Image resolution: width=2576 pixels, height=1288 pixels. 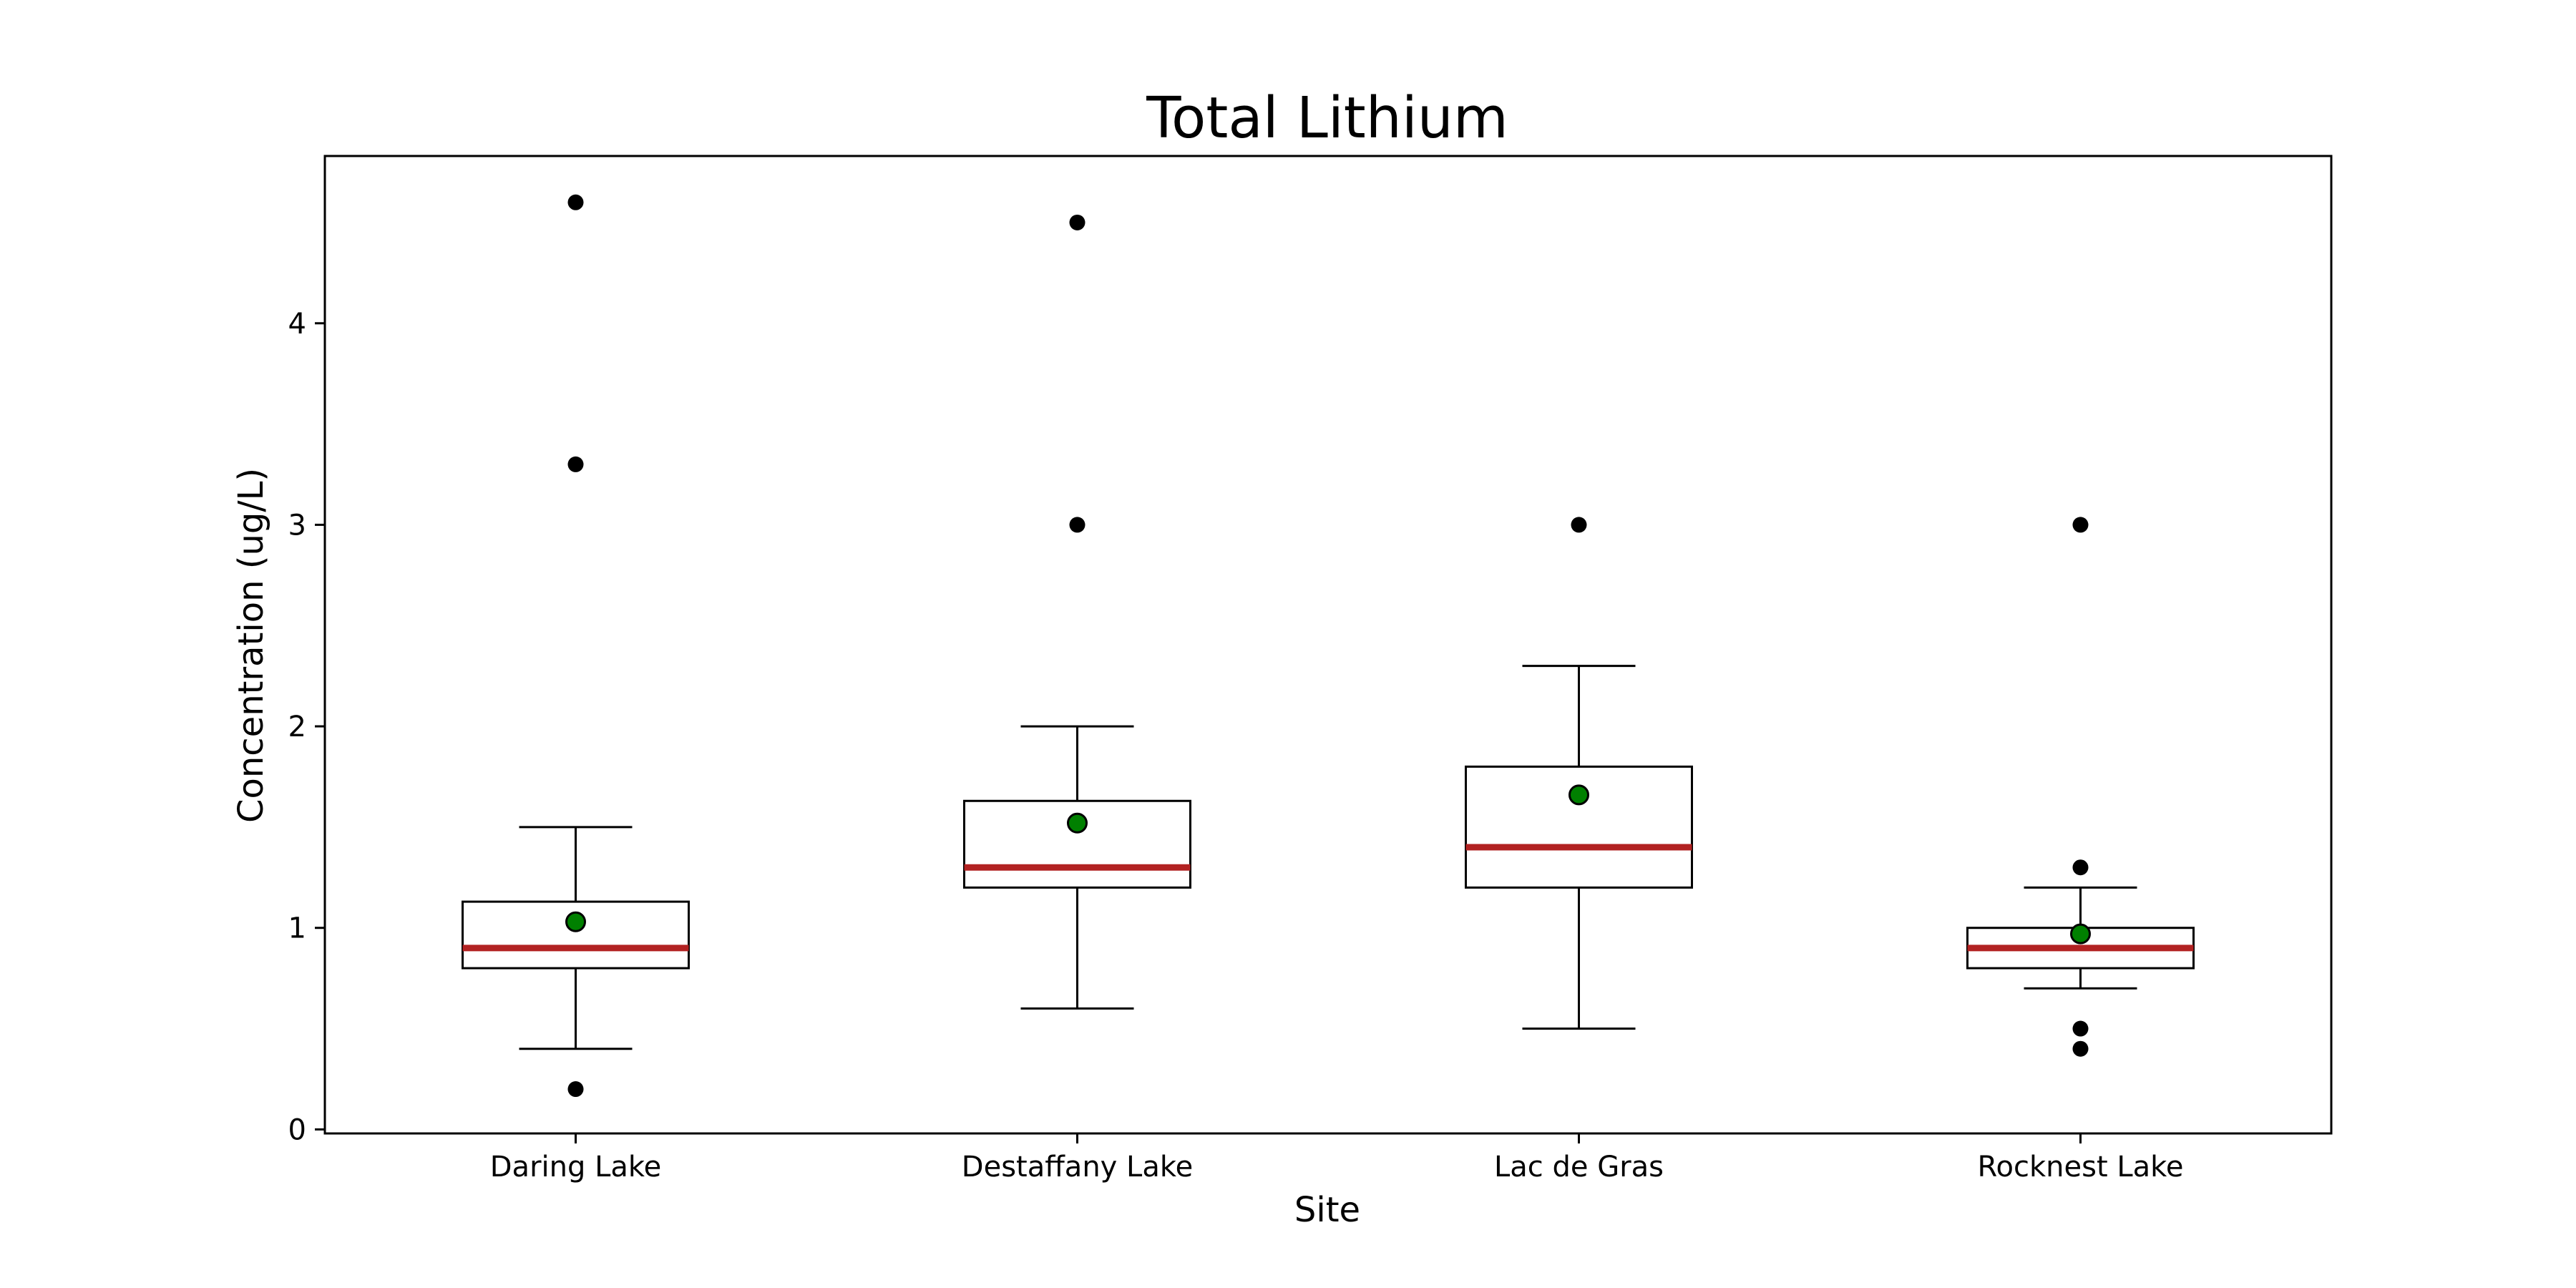 I want to click on x-tick-label: Daring Lake, so click(x=575, y=1167).